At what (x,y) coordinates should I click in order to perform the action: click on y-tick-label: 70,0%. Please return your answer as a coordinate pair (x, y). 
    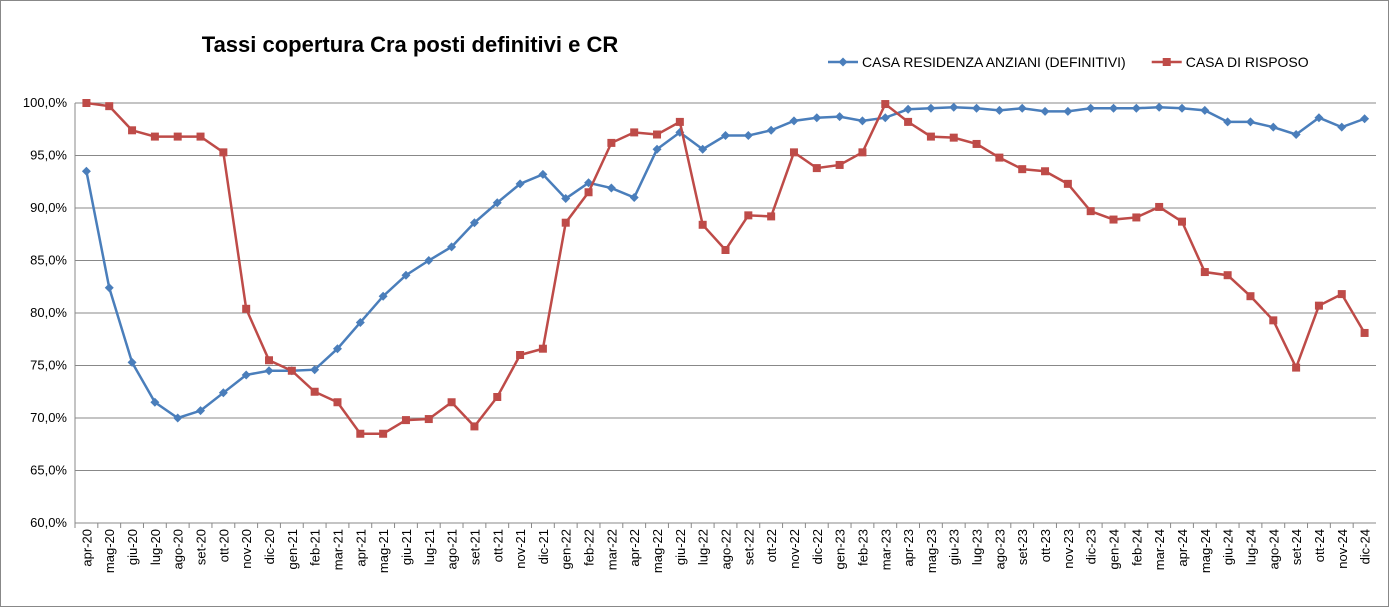
    Looking at the image, I should click on (48, 417).